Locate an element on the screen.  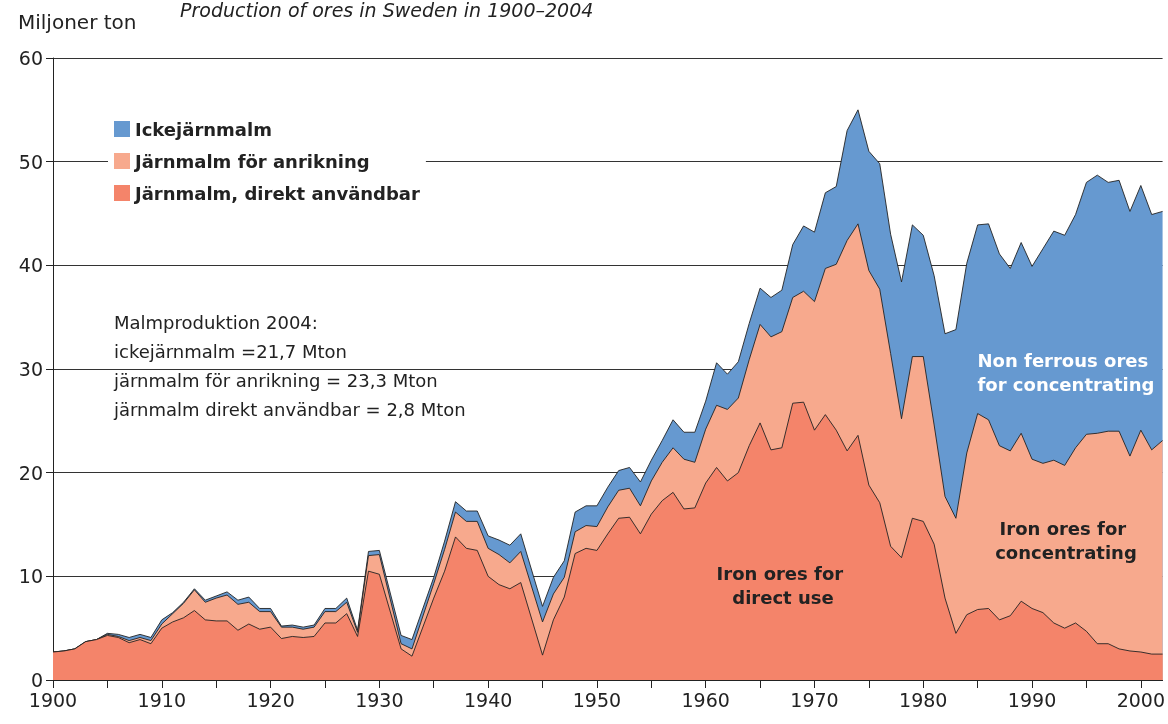
y-tick-label: 60 is located at coordinates (30, 58).